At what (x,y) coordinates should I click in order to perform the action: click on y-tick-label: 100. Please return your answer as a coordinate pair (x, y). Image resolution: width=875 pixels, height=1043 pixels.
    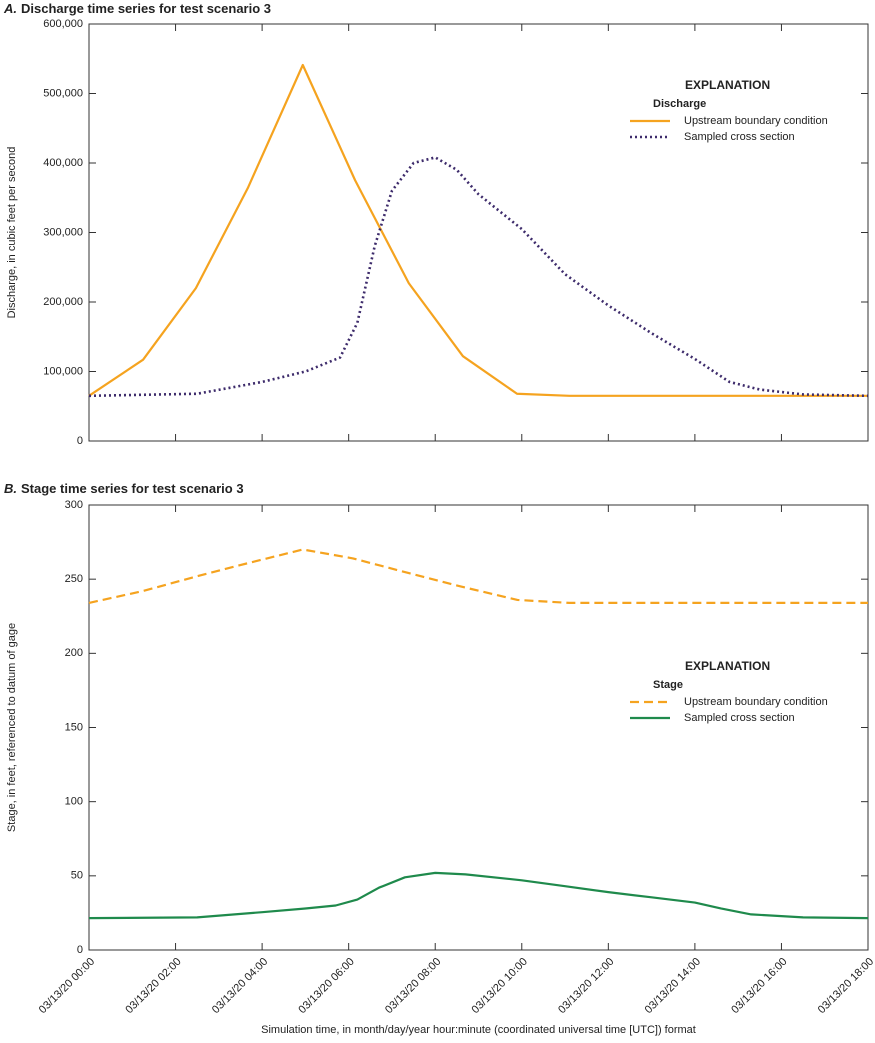
    Looking at the image, I should click on (74, 802).